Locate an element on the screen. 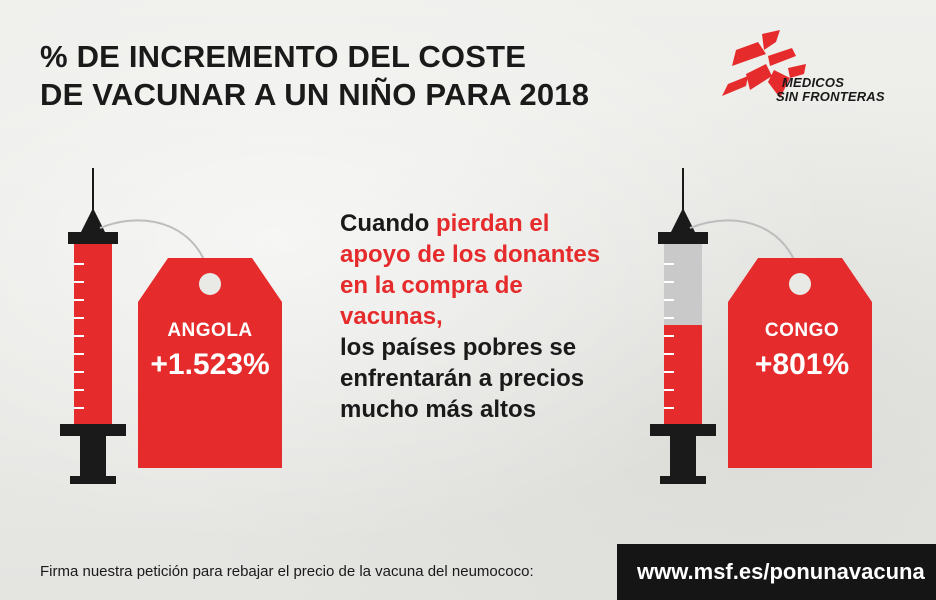 Image resolution: width=936 pixels, height=600 pixels. tag-country: ANGOLA is located at coordinates (210, 330).